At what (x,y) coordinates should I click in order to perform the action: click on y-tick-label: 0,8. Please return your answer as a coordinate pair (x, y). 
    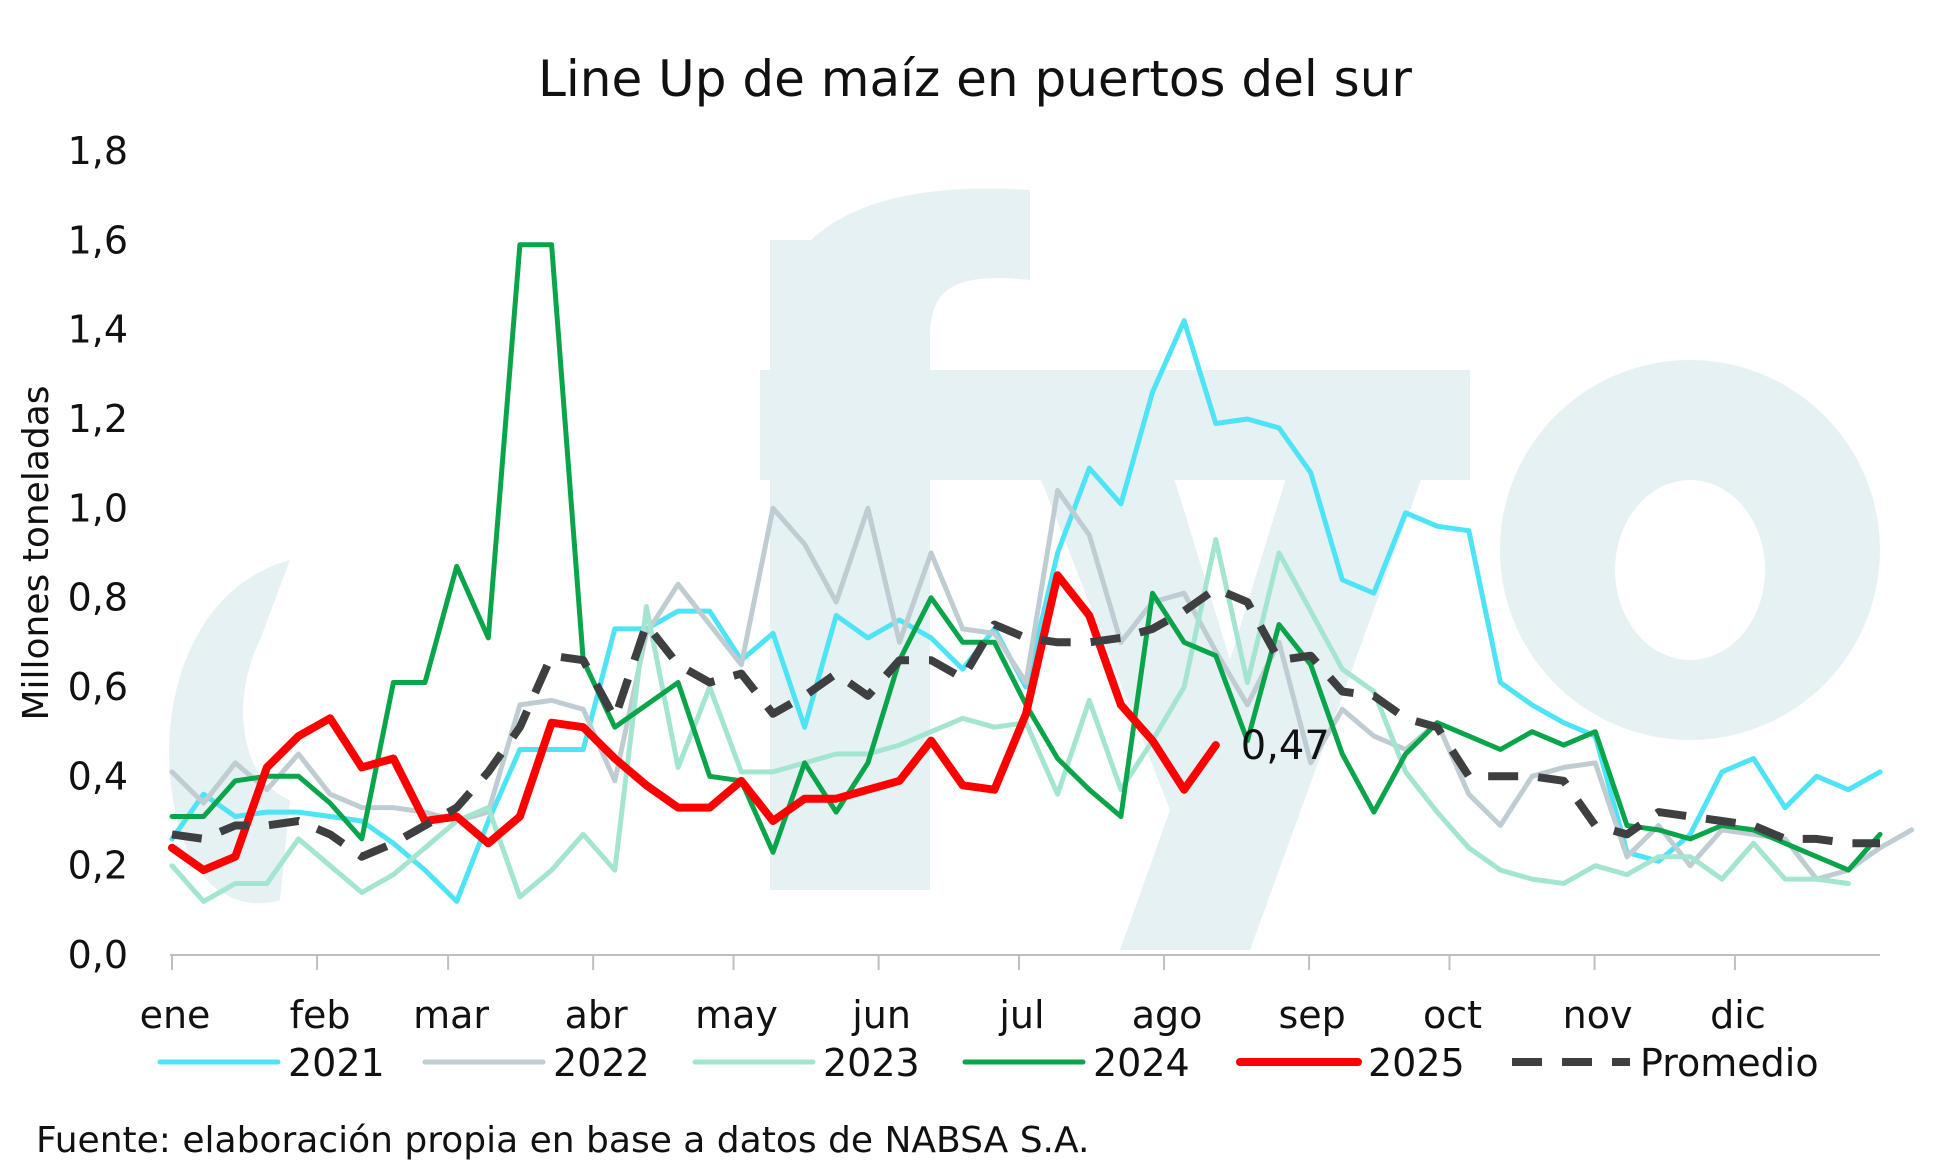
    Looking at the image, I should click on (98, 598).